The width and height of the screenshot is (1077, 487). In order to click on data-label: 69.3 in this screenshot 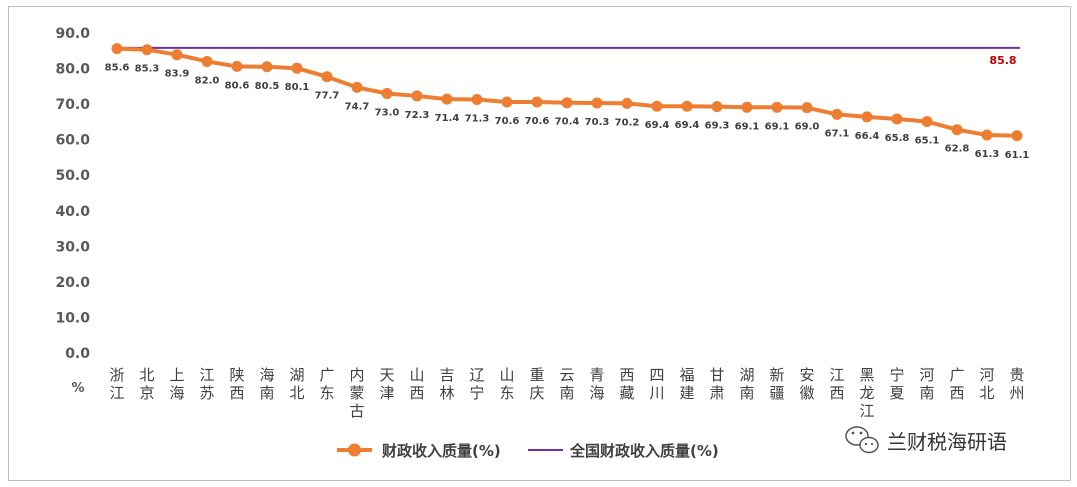, I will do `click(717, 126)`.